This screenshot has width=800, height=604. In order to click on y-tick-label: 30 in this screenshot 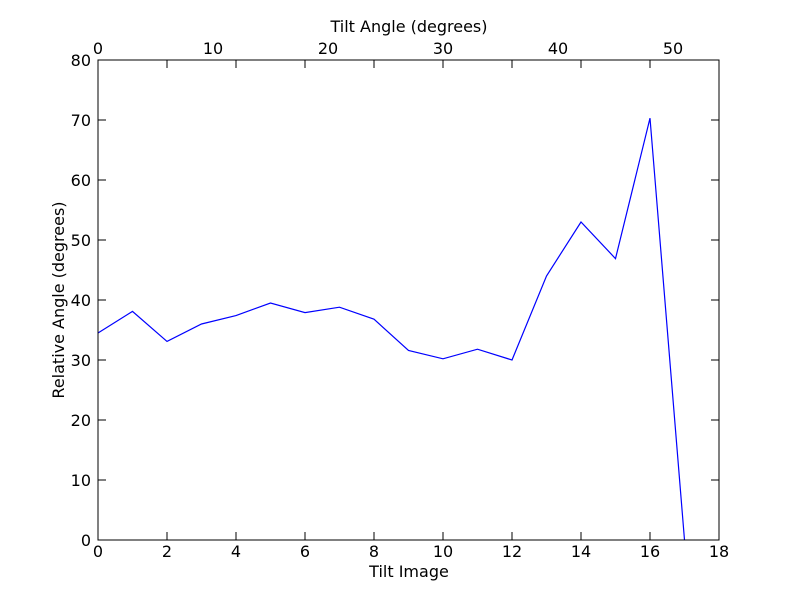, I will do `click(81, 360)`.